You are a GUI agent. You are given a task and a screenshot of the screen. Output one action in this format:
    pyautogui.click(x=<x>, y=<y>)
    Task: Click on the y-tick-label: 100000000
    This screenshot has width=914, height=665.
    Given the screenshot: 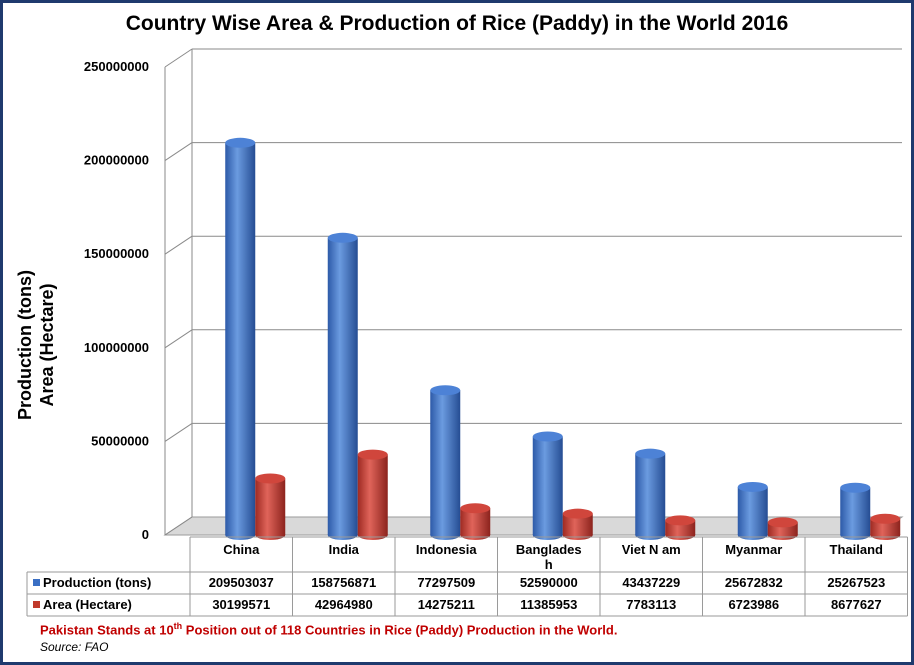 What is the action you would take?
    pyautogui.click(x=116, y=347)
    